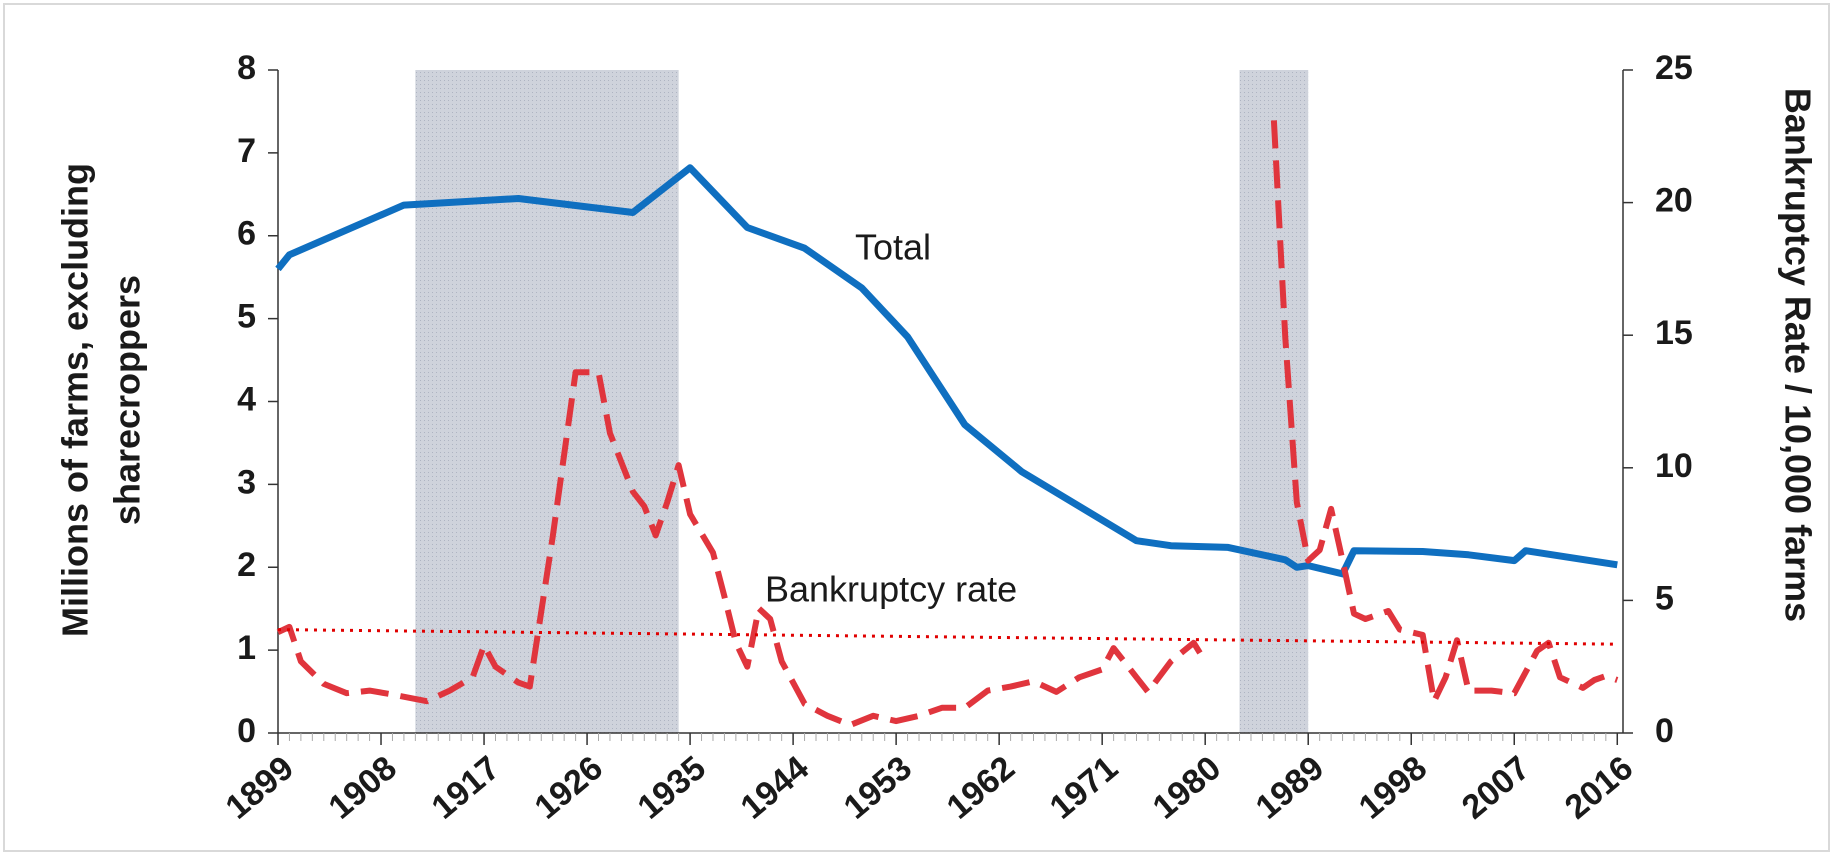  What do you see at coordinates (246, 731) in the screenshot?
I see `y-tick-label: 0` at bounding box center [246, 731].